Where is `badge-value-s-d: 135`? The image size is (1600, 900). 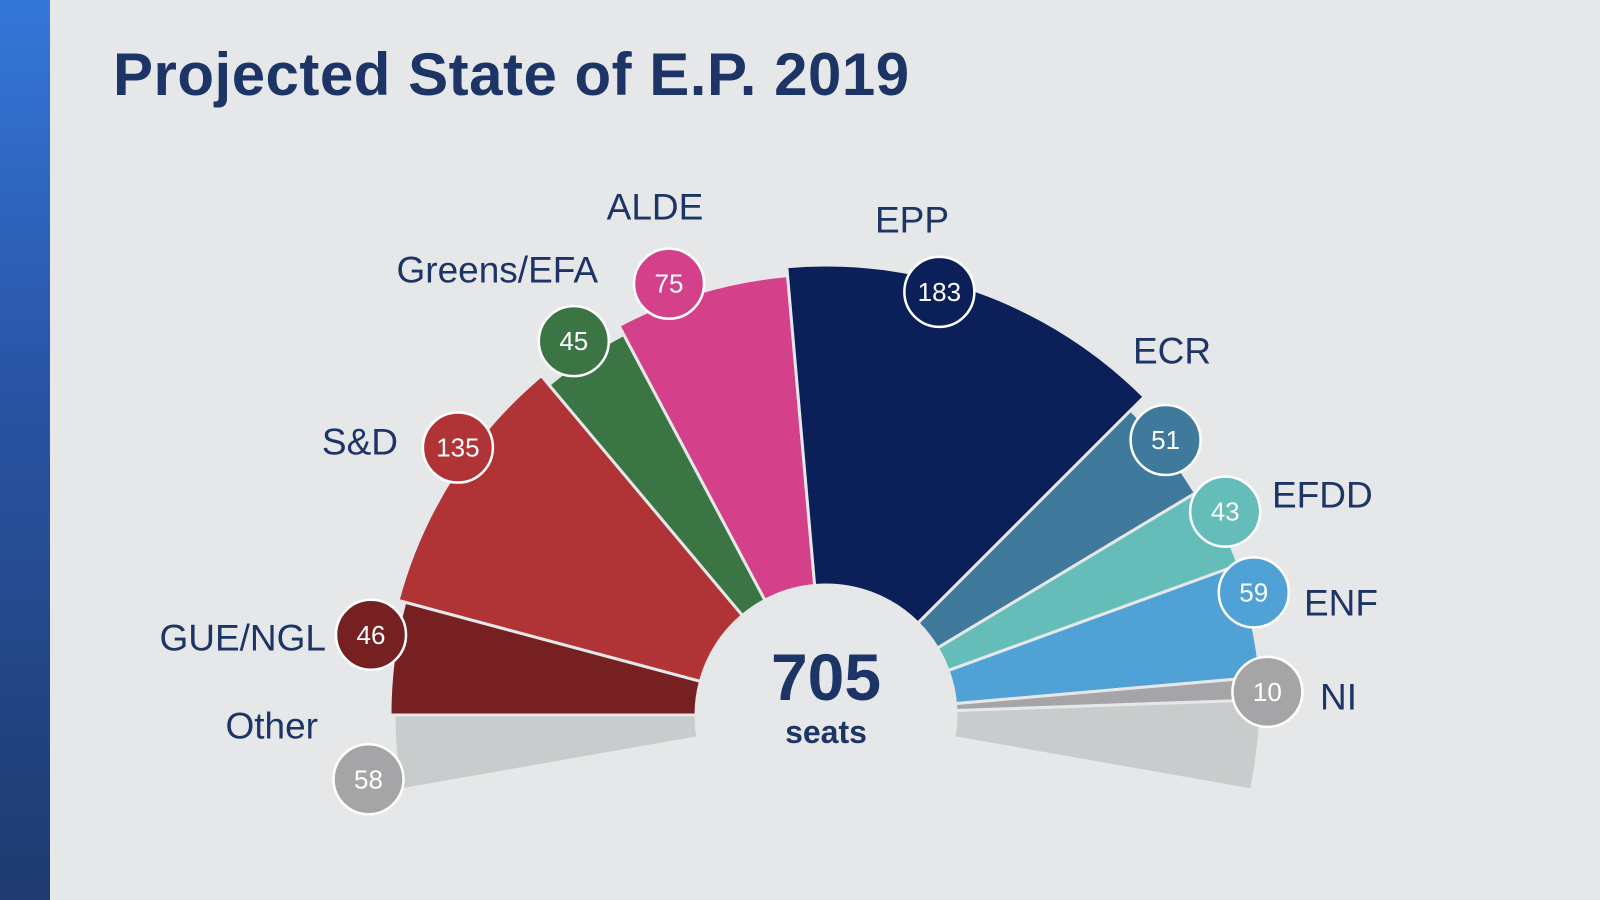
badge-value-s-d: 135 is located at coordinates (457, 448).